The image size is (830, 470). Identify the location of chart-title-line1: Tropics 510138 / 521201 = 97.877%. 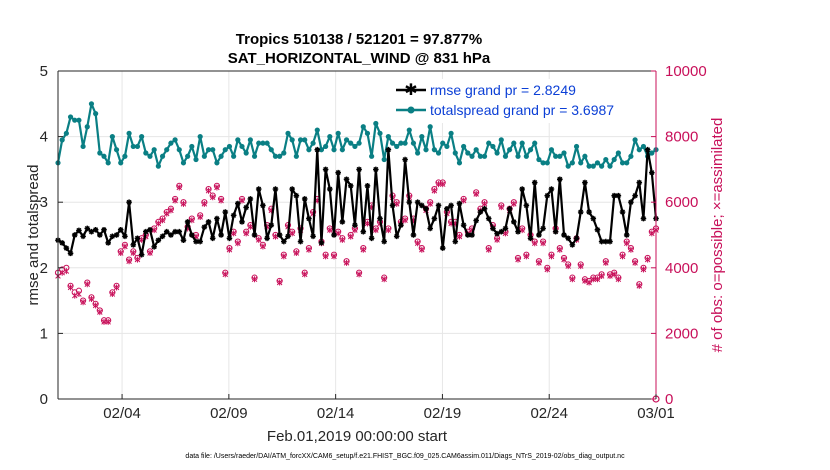
(359, 39).